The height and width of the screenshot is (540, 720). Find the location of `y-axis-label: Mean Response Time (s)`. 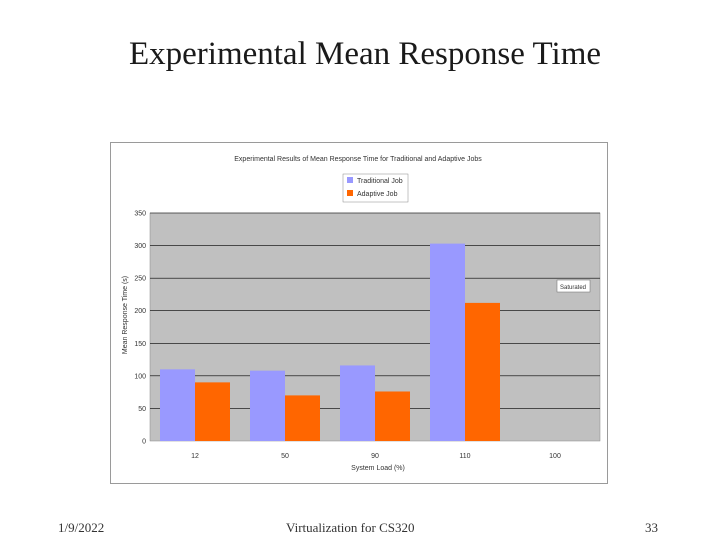

y-axis-label: Mean Response Time (s) is located at coordinates (125, 315).